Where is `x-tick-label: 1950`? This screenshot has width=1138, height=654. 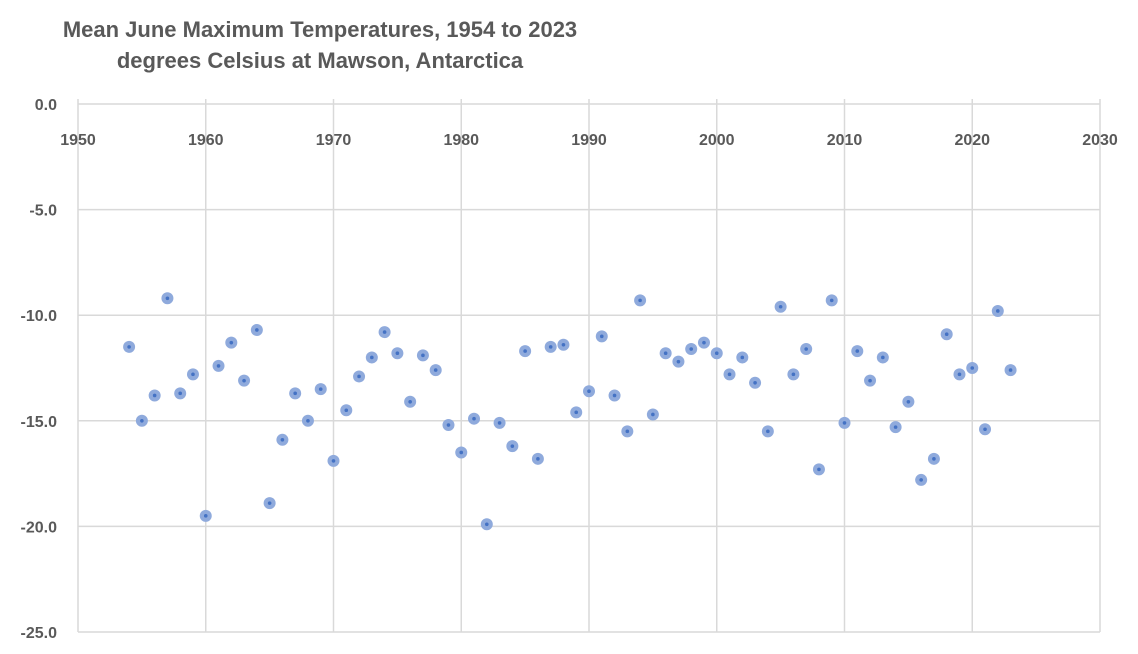
x-tick-label: 1950 is located at coordinates (78, 140).